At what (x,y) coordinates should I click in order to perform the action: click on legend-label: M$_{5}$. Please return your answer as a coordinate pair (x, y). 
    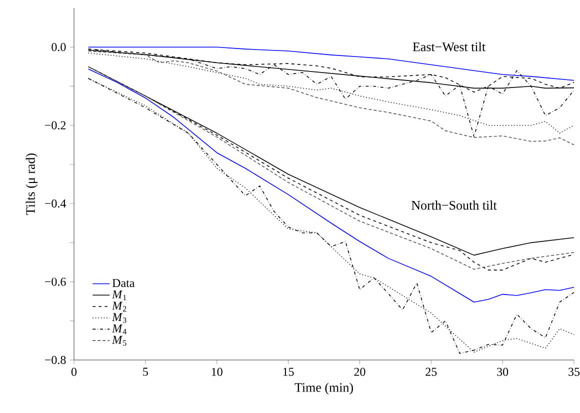
    Looking at the image, I should click on (119, 341).